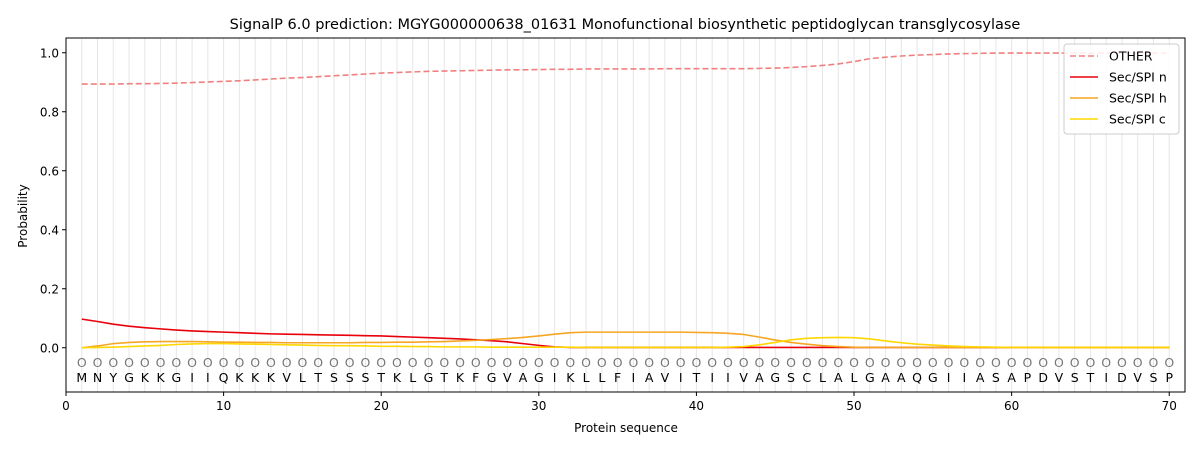 The width and height of the screenshot is (1200, 450). What do you see at coordinates (49, 348) in the screenshot?
I see `y-tick-label: 0.0` at bounding box center [49, 348].